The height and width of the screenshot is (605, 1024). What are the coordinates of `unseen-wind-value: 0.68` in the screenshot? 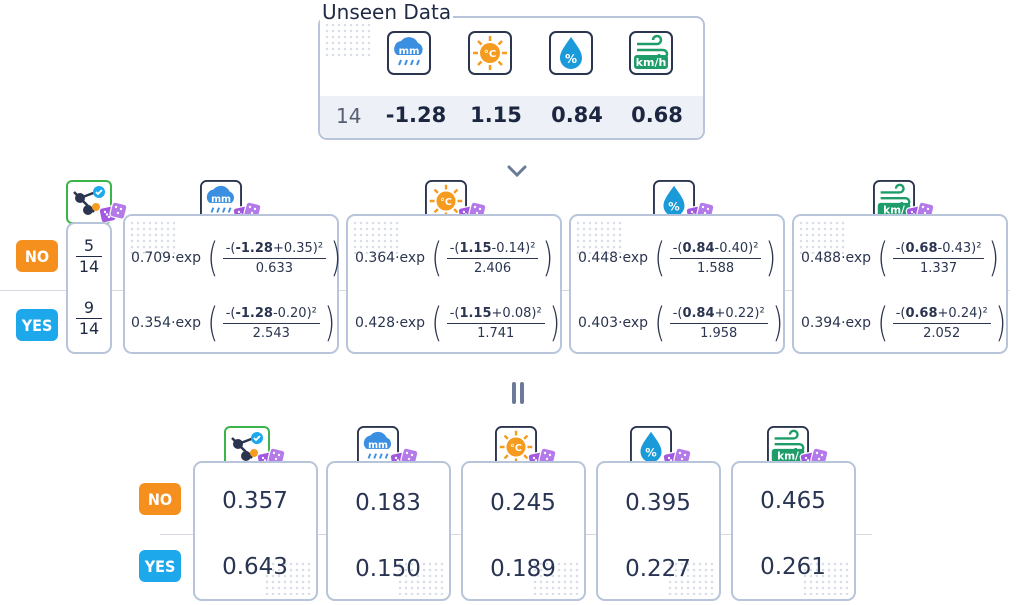 It's located at (657, 115).